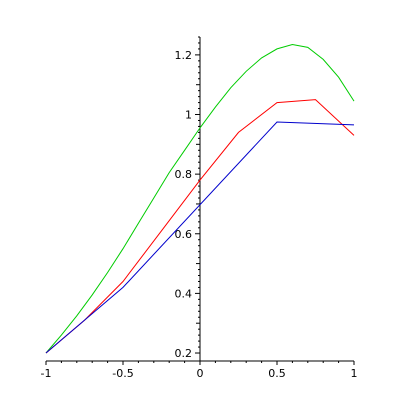 The height and width of the screenshot is (400, 400). Describe the element at coordinates (188, 115) in the screenshot. I see `y-tick-label: 1` at that location.